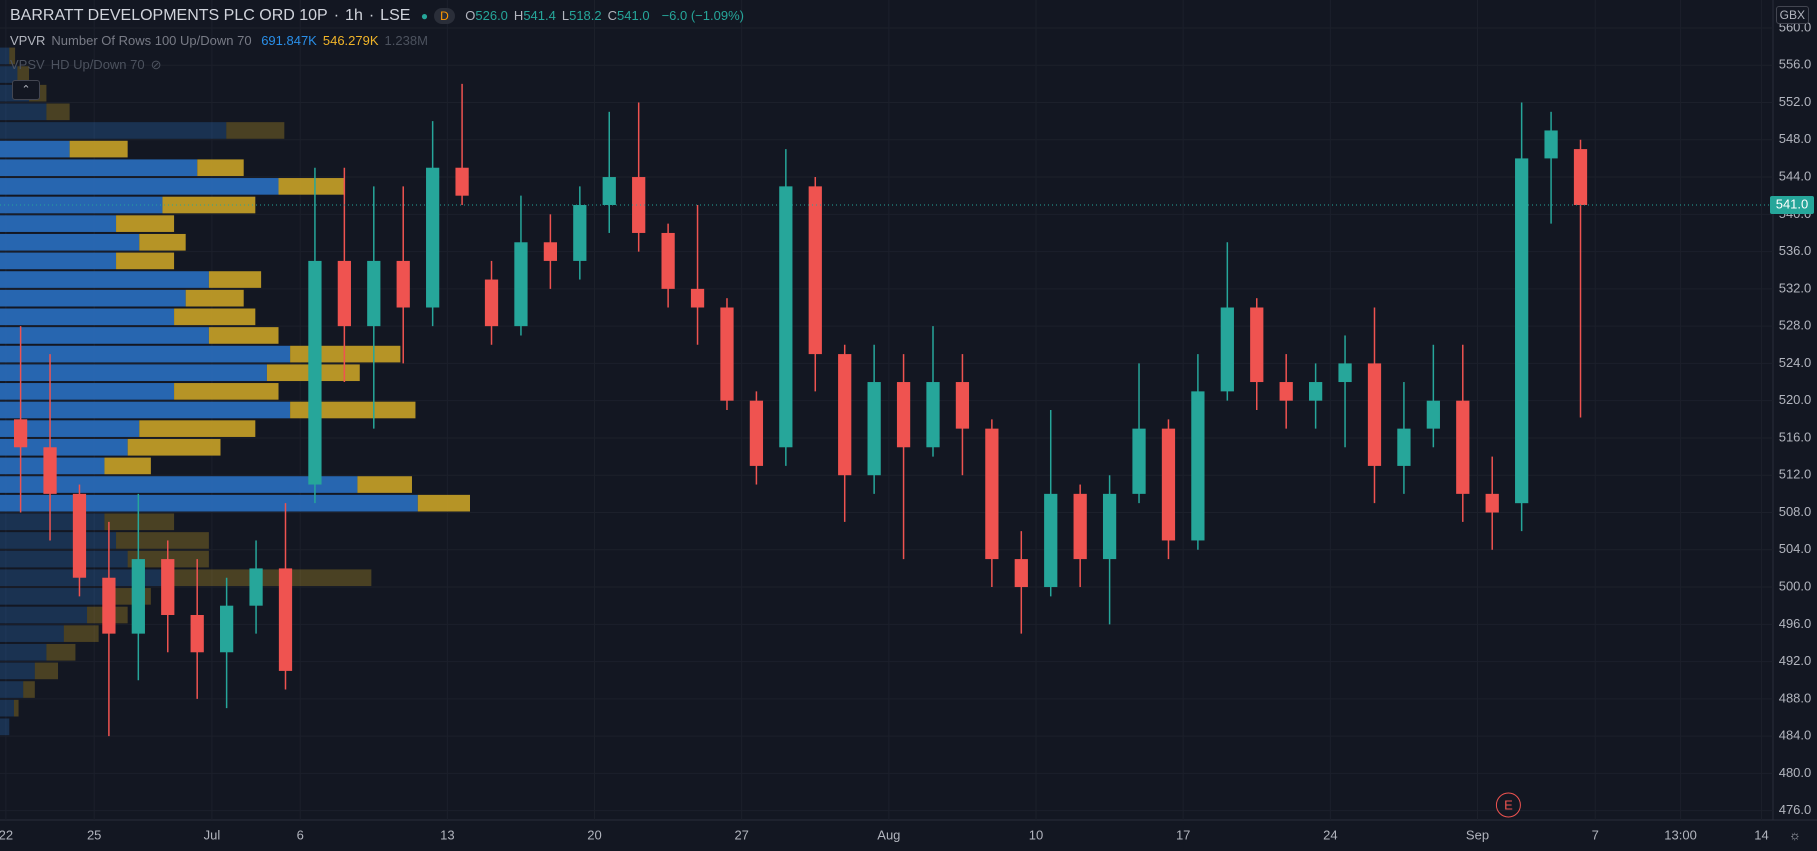  Describe the element at coordinates (354, 15) in the screenshot. I see `interval: 1h` at that location.